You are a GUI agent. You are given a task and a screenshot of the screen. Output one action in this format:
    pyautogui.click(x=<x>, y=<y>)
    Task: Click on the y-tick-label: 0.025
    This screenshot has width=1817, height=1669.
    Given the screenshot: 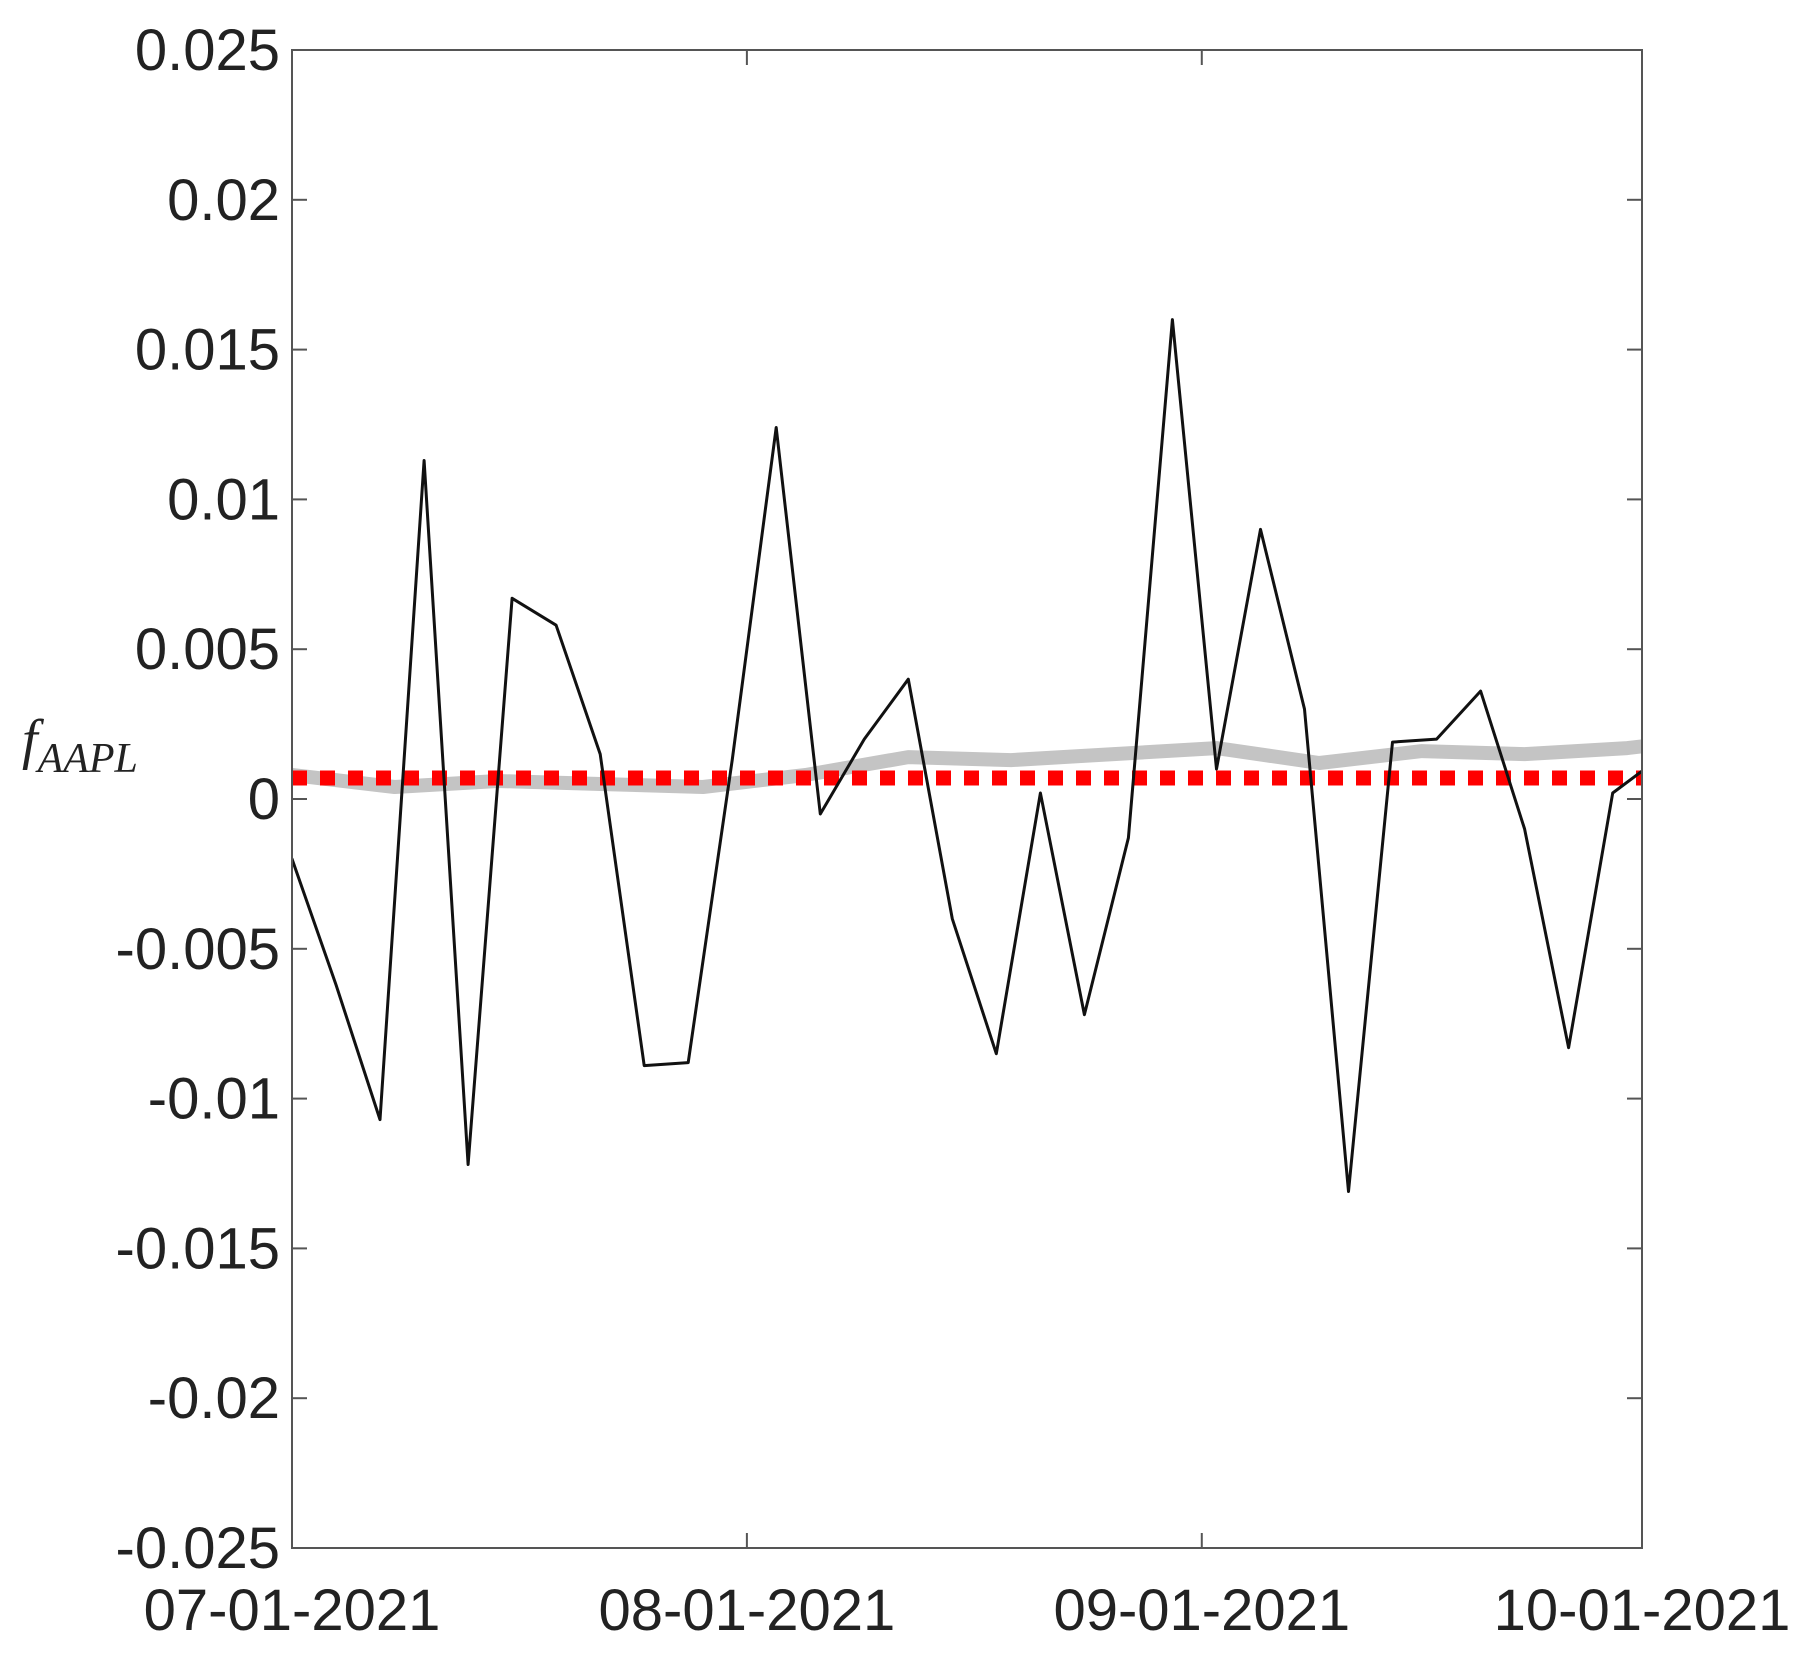 What is the action you would take?
    pyautogui.click(x=207, y=50)
    